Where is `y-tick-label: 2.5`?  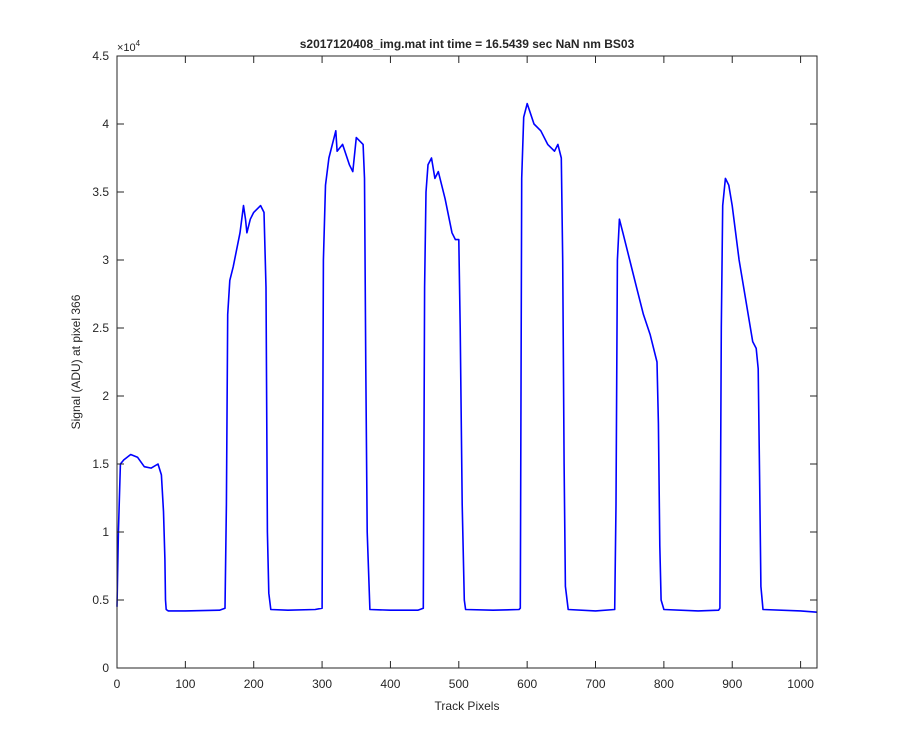
y-tick-label: 2.5 is located at coordinates (100, 328).